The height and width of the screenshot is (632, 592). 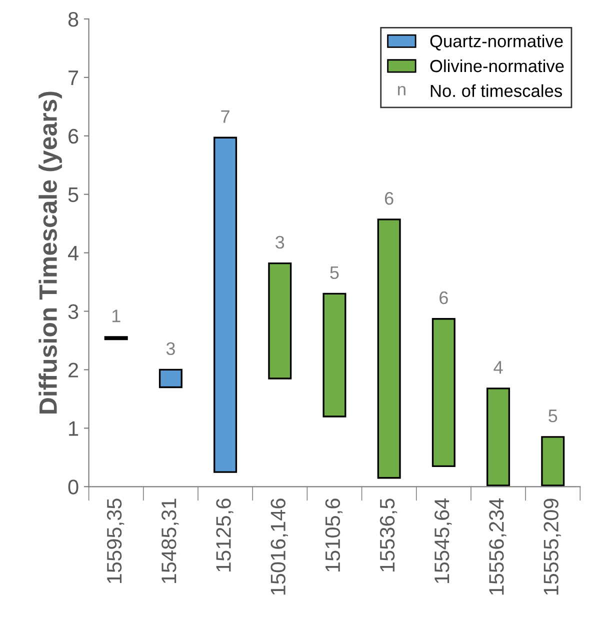 I want to click on y-tick-label: 6, so click(x=73, y=136).